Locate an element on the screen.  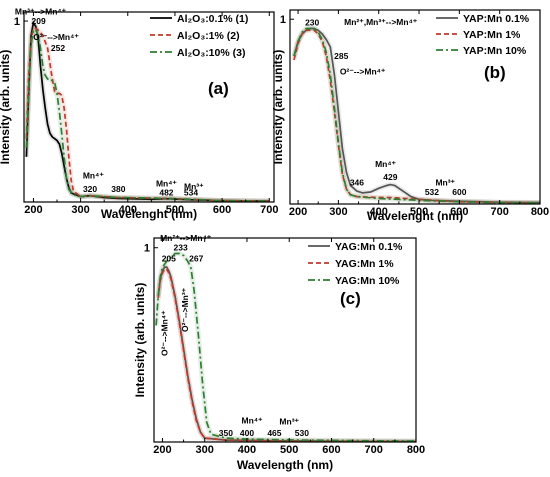
annotation-label: Mn³⁺-->Mn⁴⁺ is located at coordinates (41, 12).